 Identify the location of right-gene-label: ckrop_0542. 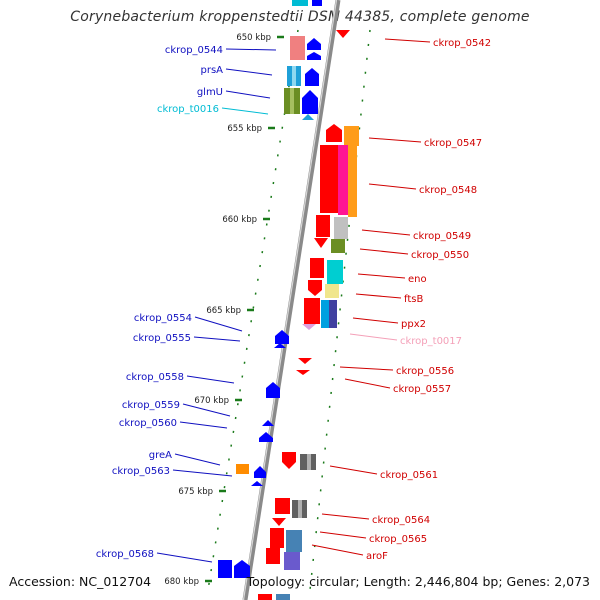
(462, 43).